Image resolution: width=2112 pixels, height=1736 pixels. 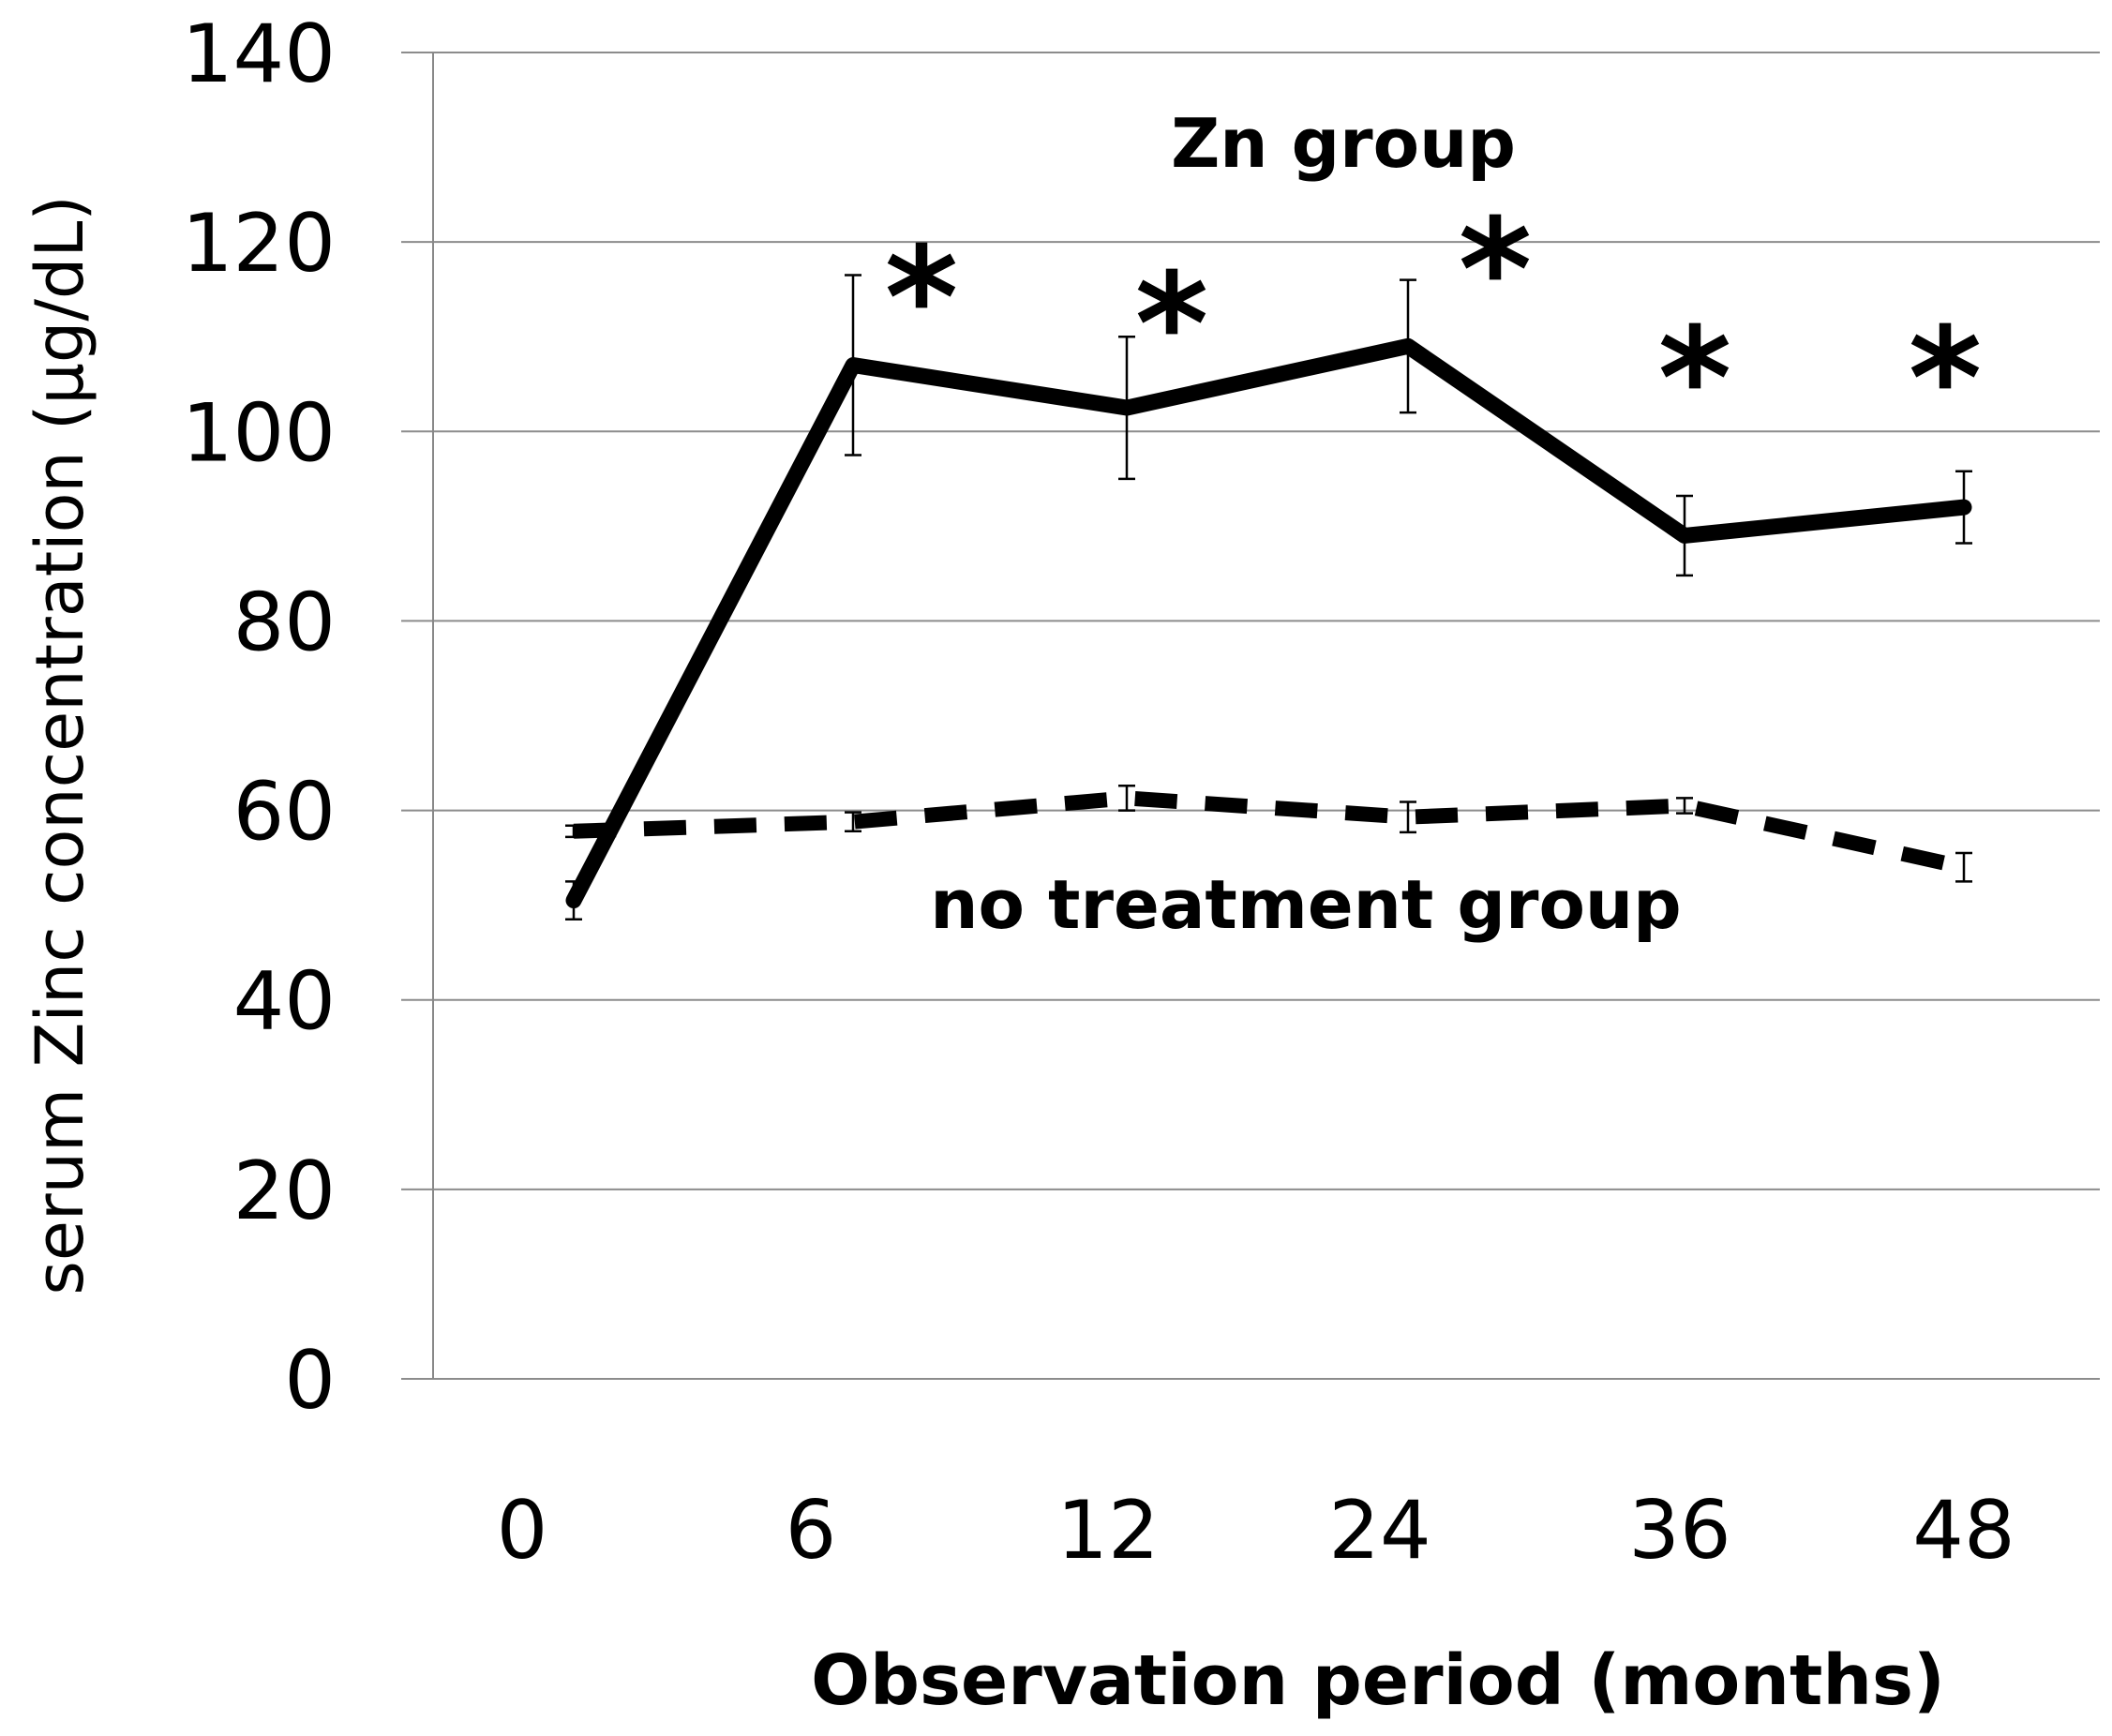 What do you see at coordinates (259, 244) in the screenshot?
I see `y-tick-label: 120` at bounding box center [259, 244].